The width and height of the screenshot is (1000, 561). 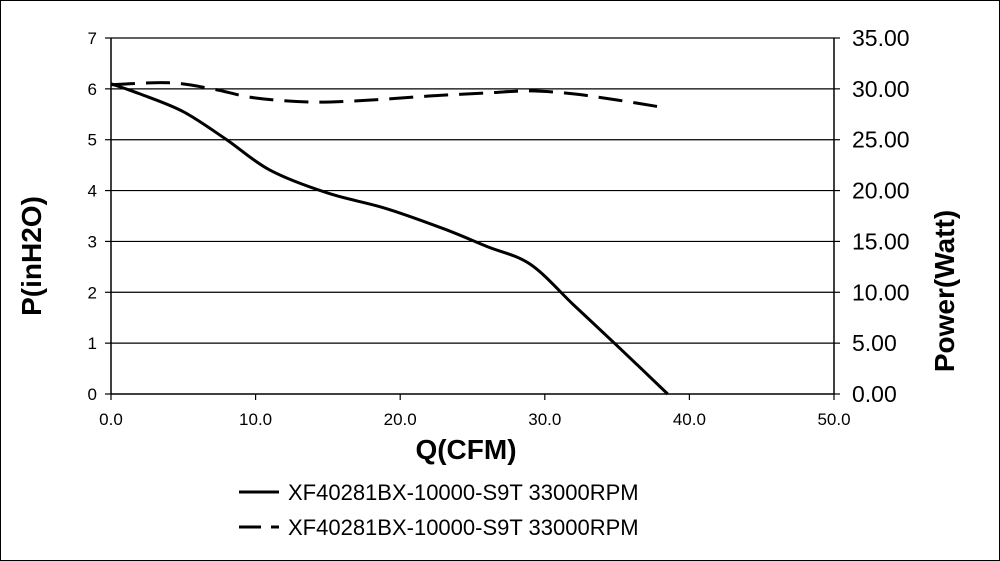 What do you see at coordinates (881, 216) in the screenshot?
I see `y-right-tick-labels: 0.00 5.00 10.00 15.00 20.00 25.00 30.00 35.00` at bounding box center [881, 216].